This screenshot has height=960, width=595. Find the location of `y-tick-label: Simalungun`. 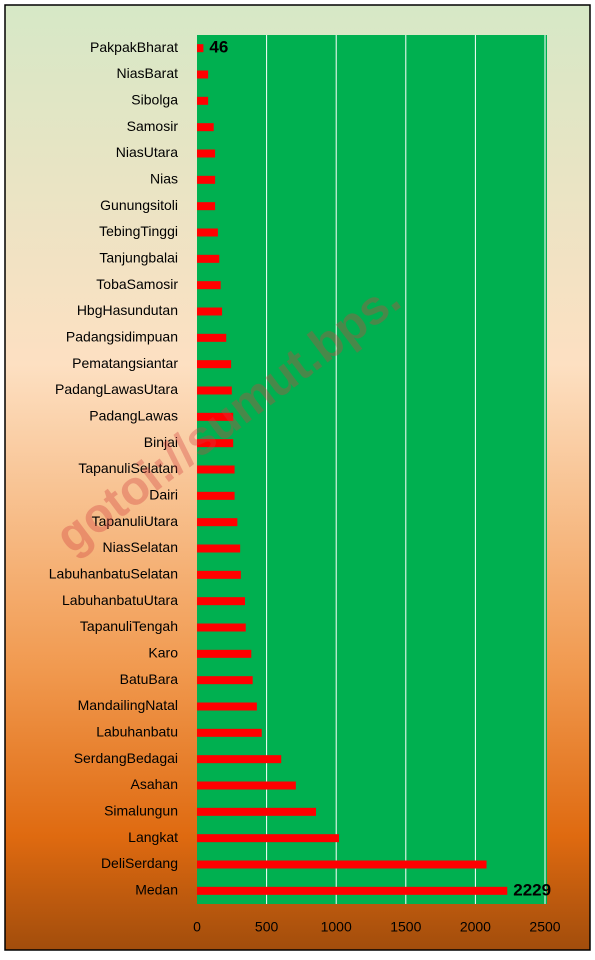

y-tick-label: Simalungun is located at coordinates (141, 811).